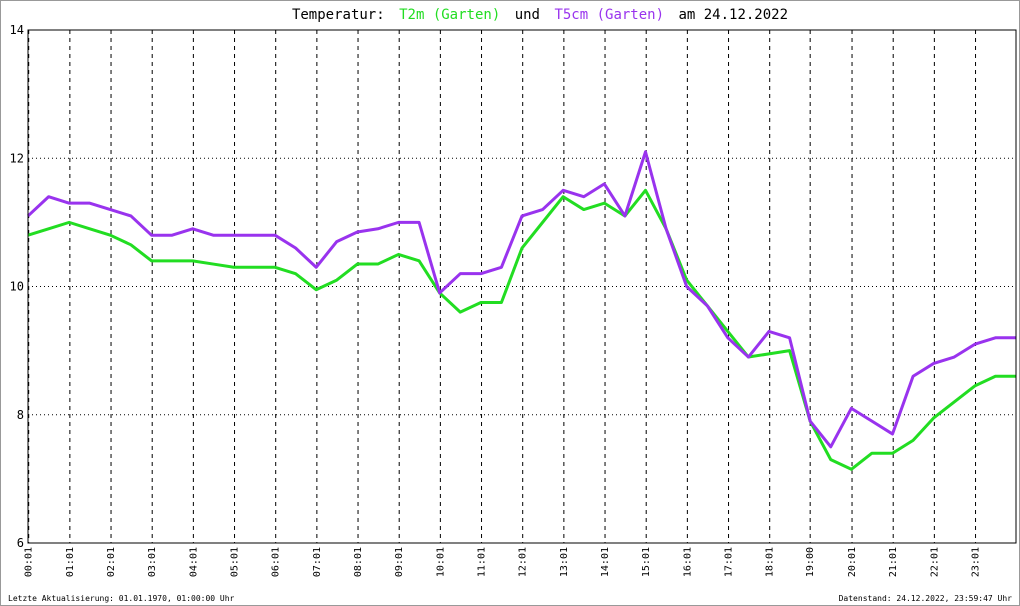  I want to click on x-tick-label: 10:01, so click(440, 562).